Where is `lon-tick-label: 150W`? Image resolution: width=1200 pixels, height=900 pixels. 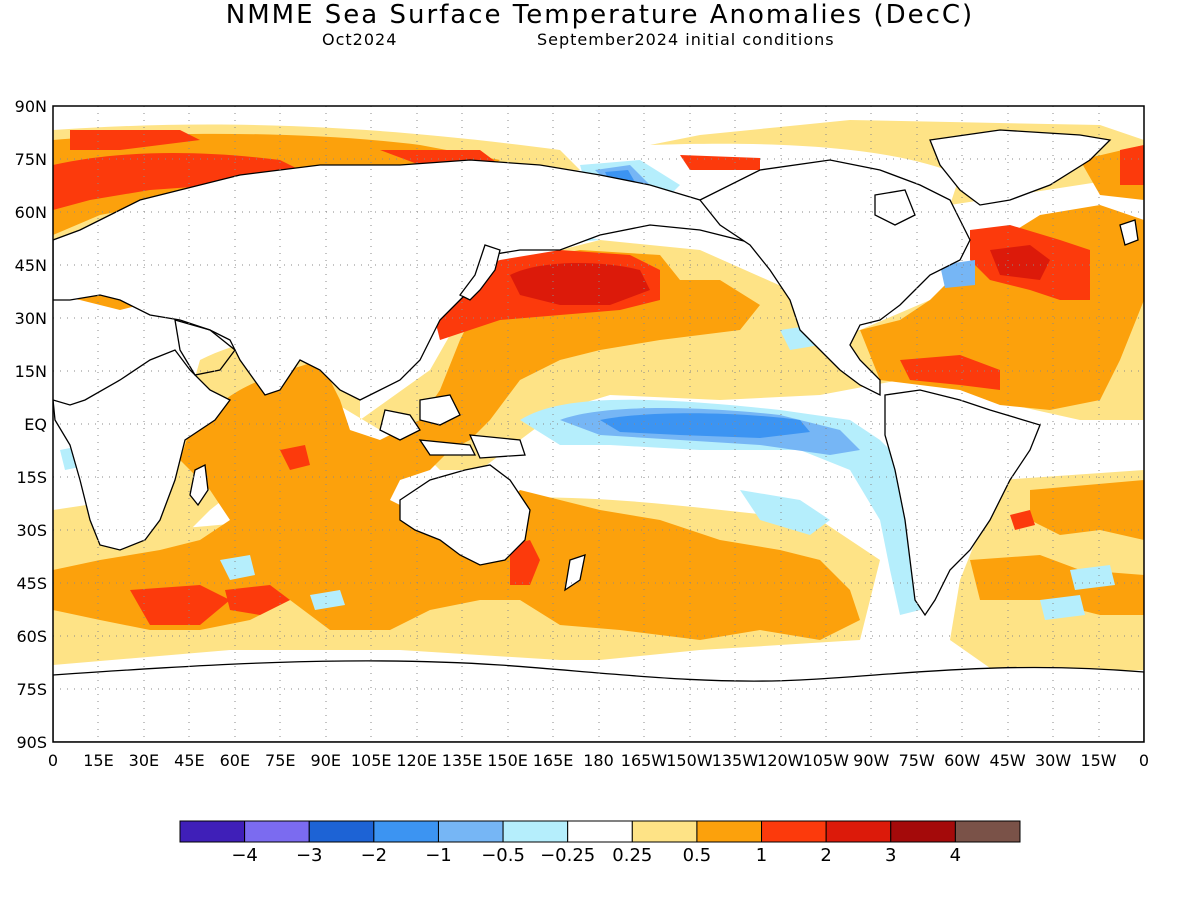
lon-tick-label: 150W is located at coordinates (689, 760).